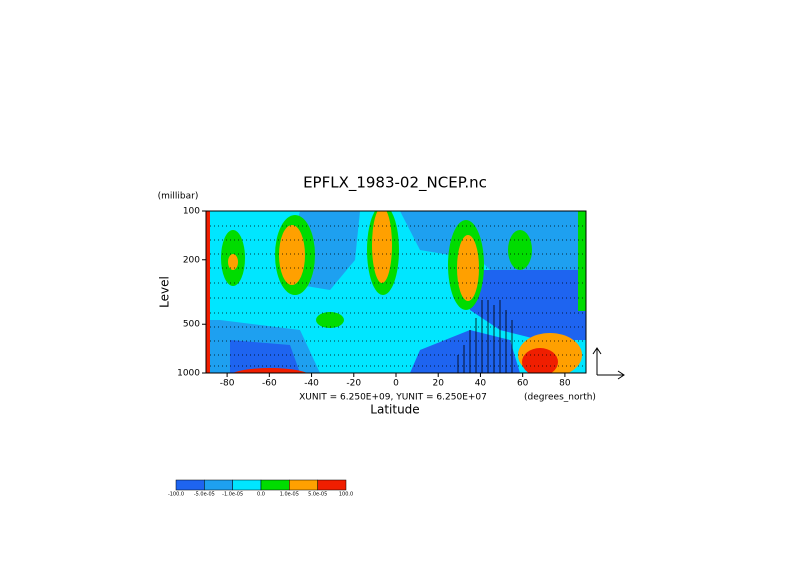 The image size is (789, 562). What do you see at coordinates (523, 384) in the screenshot?
I see `x-tick-label: 60` at bounding box center [523, 384].